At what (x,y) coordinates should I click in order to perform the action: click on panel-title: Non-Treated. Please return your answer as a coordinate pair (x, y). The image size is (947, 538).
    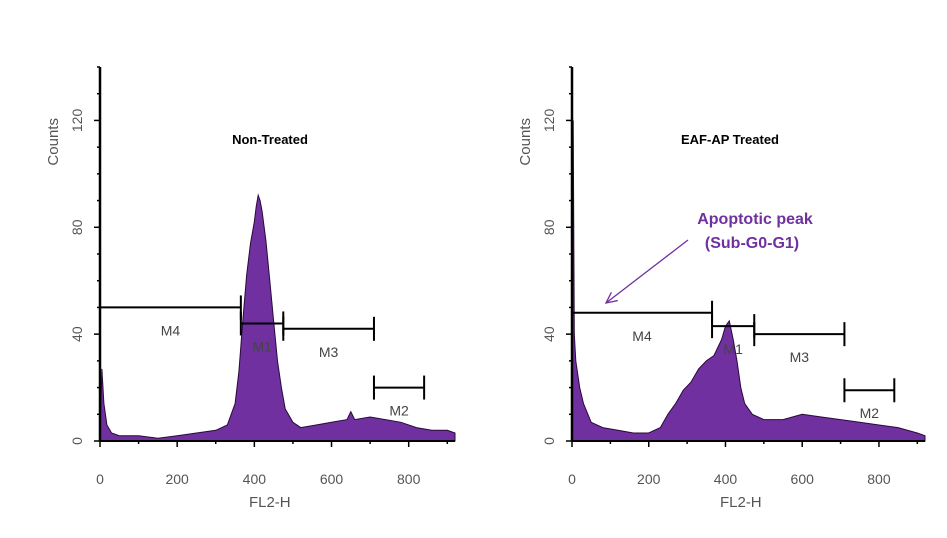
    Looking at the image, I should click on (270, 139).